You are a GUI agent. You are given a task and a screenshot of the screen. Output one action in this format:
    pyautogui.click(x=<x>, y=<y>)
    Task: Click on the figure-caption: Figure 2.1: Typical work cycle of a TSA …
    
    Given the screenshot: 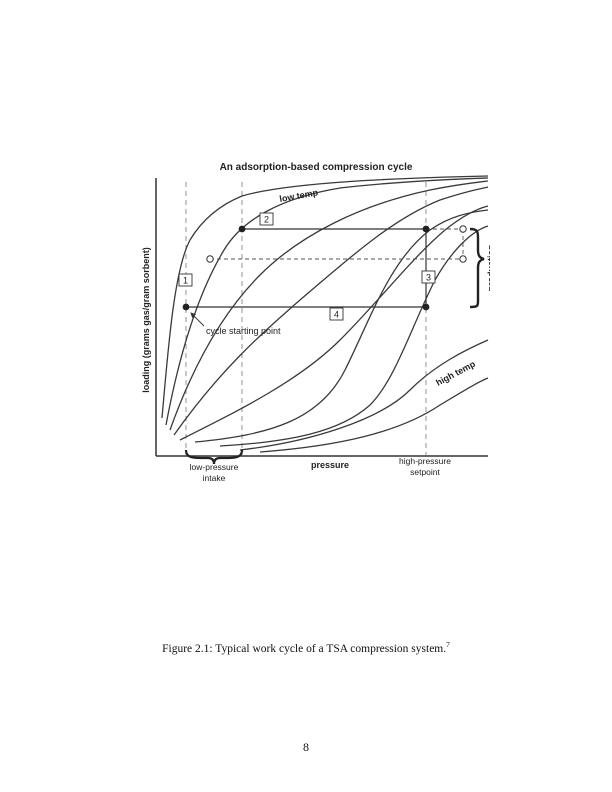 What is the action you would take?
    pyautogui.click(x=306, y=647)
    